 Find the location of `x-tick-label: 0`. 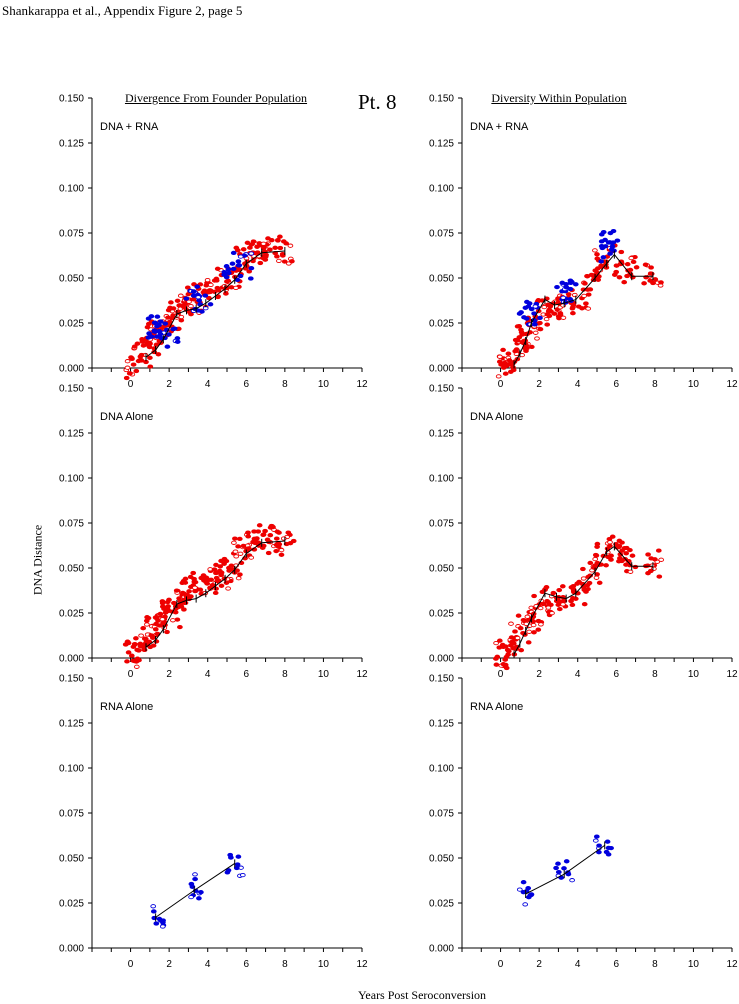

x-tick-label: 0 is located at coordinates (501, 964).